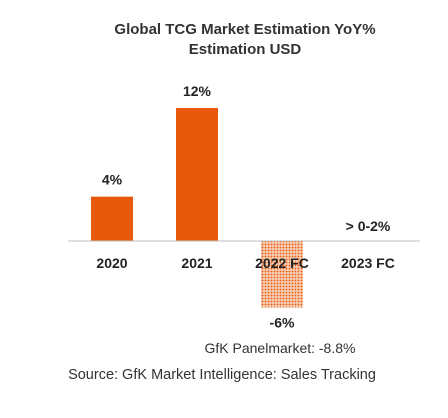 This screenshot has height=418, width=448. What do you see at coordinates (196, 263) in the screenshot?
I see `tick-label: 2021` at bounding box center [196, 263].